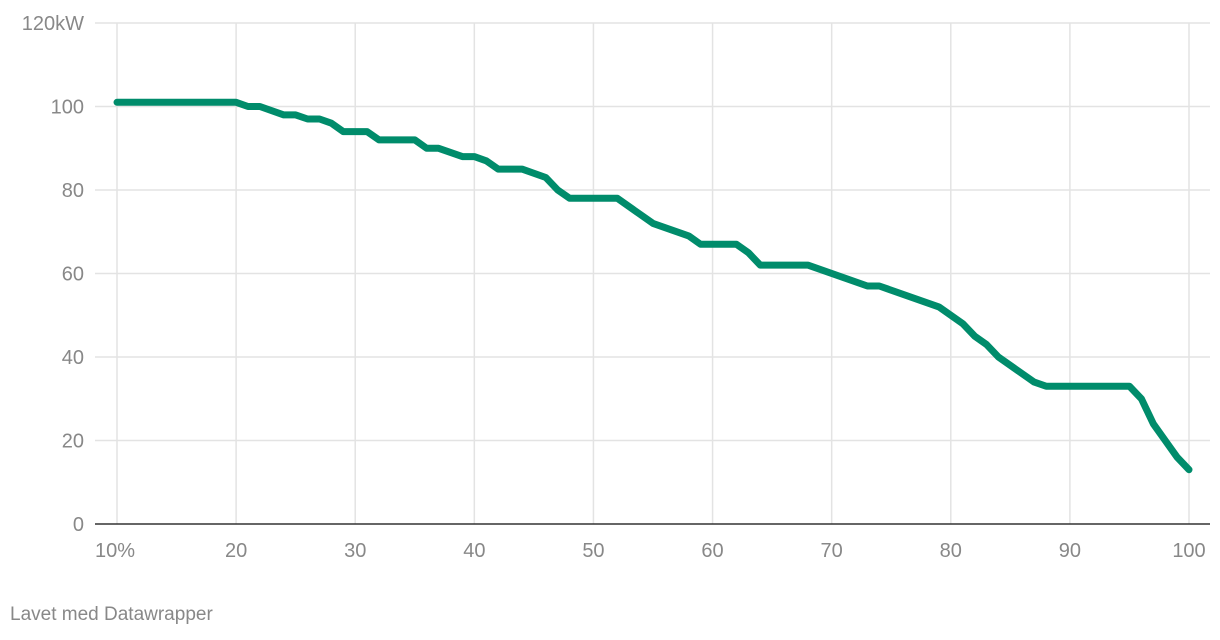  What do you see at coordinates (115, 551) in the screenshot?
I see `x-tick-label: 10%` at bounding box center [115, 551].